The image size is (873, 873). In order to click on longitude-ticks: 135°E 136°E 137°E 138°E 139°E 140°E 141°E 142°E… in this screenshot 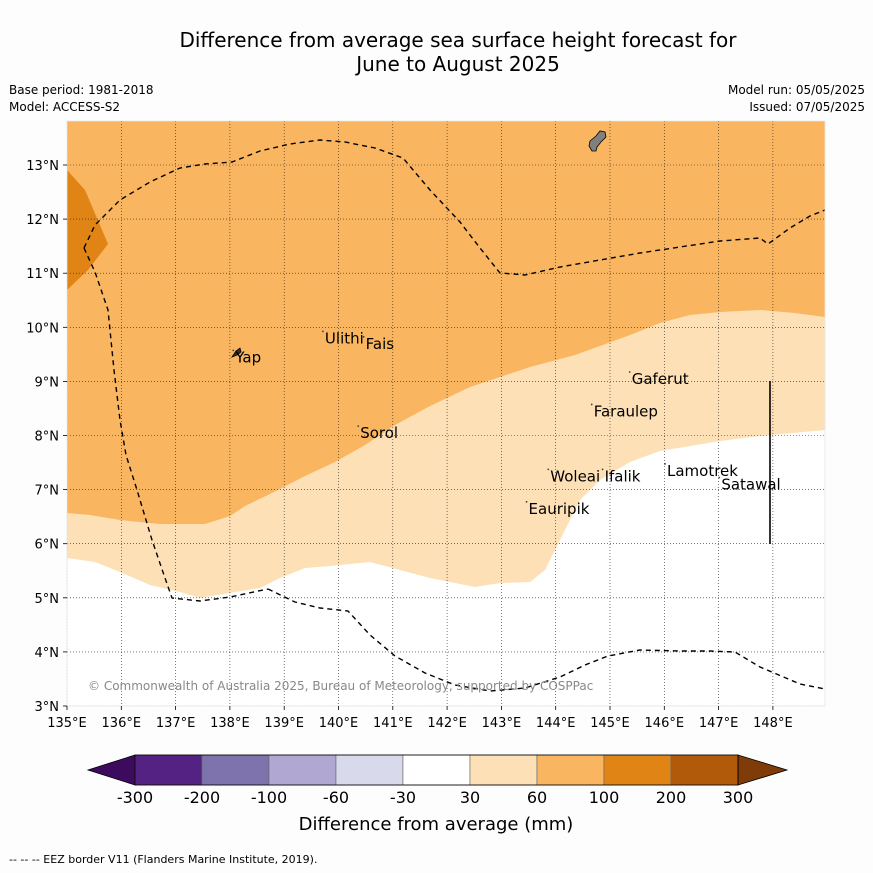, I will do `click(420, 718)`.